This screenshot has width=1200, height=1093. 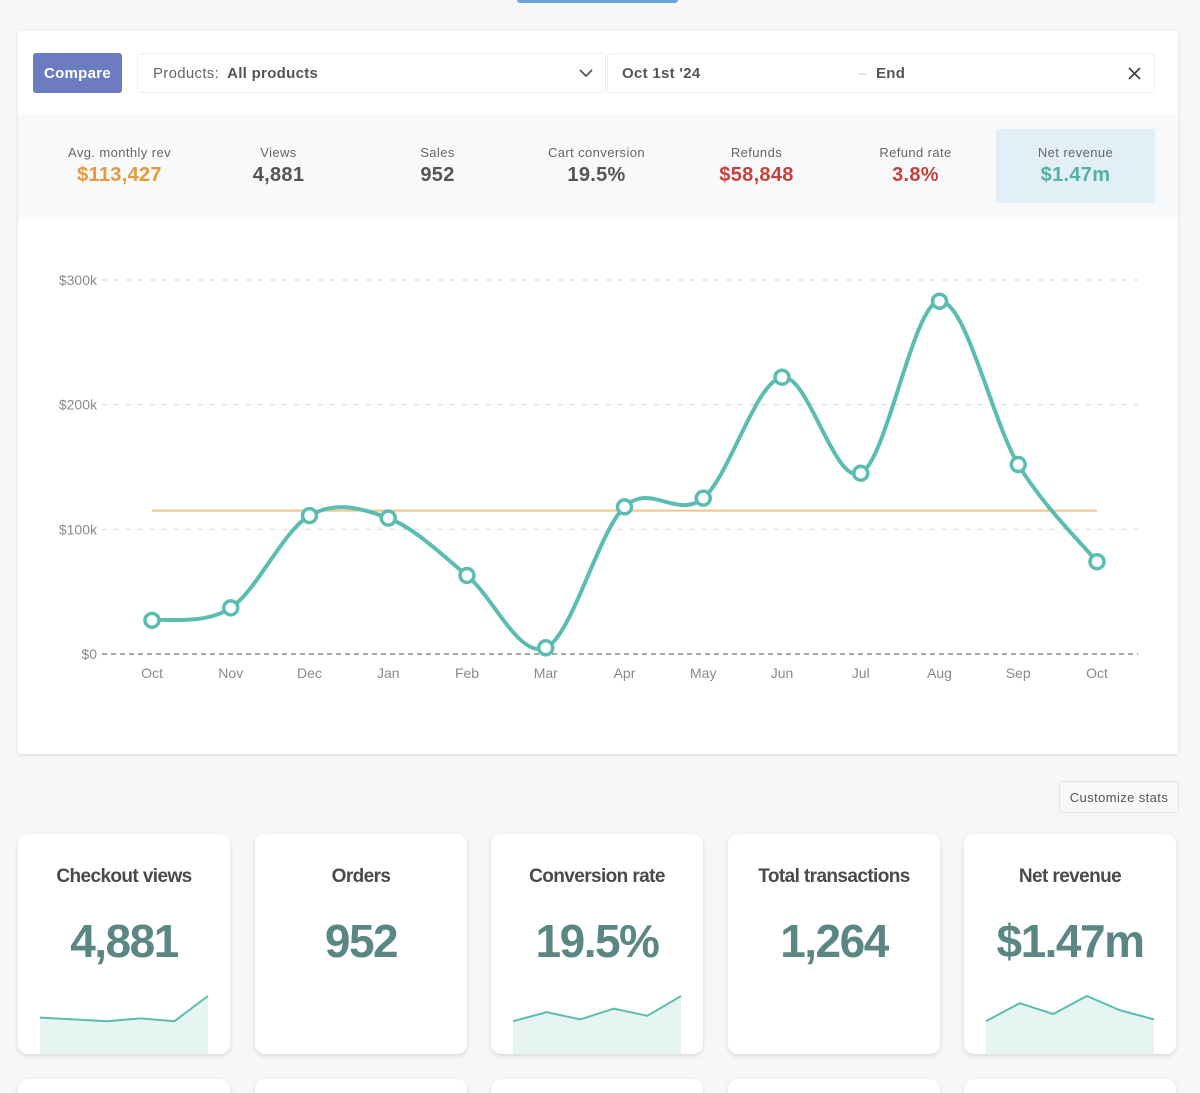 I want to click on card-net-revenue: Net revenue $1.47m, so click(x=1070, y=944).